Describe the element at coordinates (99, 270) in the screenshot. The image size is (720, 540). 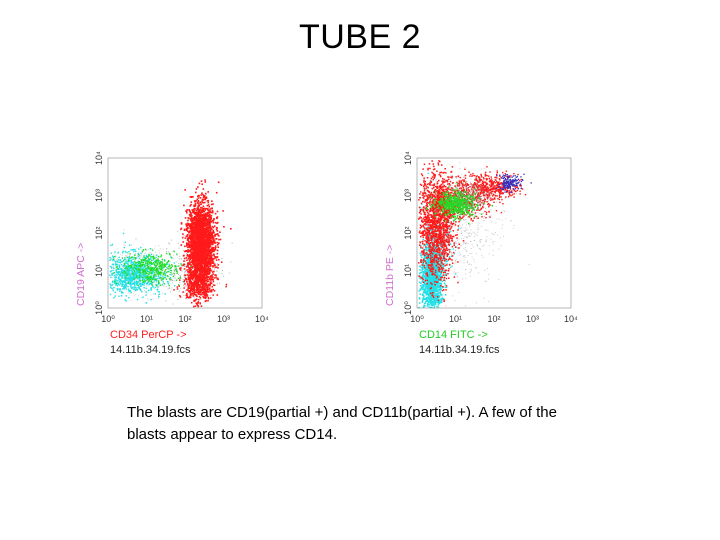
I see `y-tick-label: 10¹` at that location.